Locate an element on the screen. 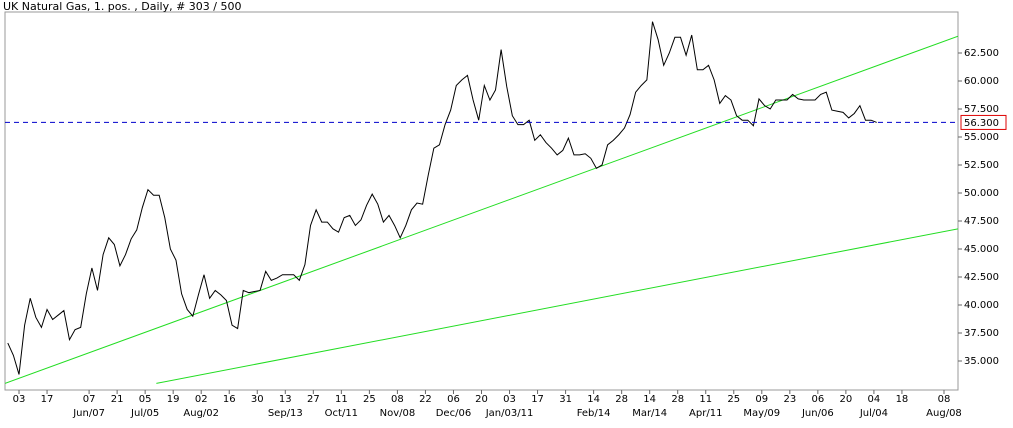  reference-label: 56.300 is located at coordinates (981, 123).